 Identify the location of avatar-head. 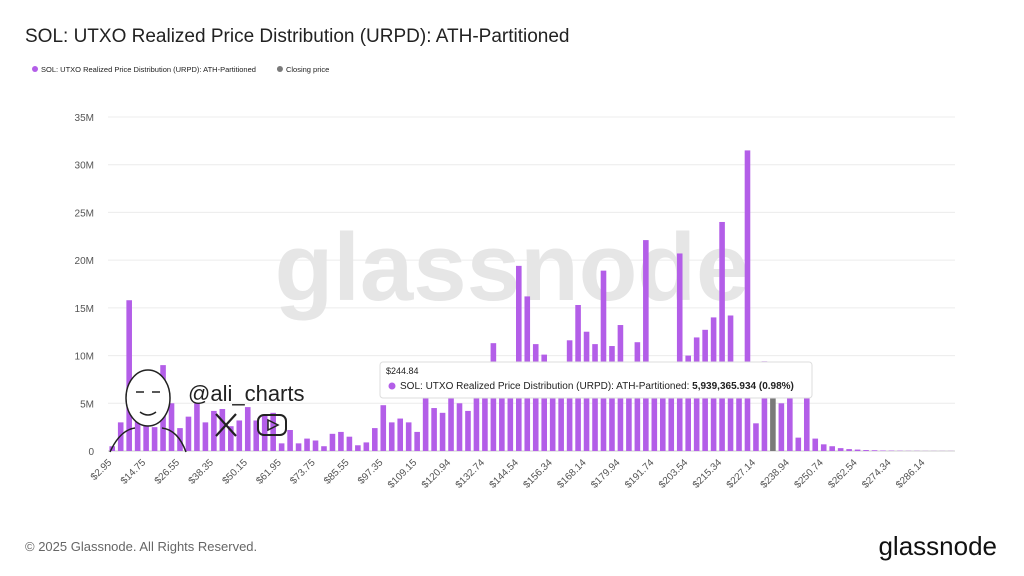
(148, 398).